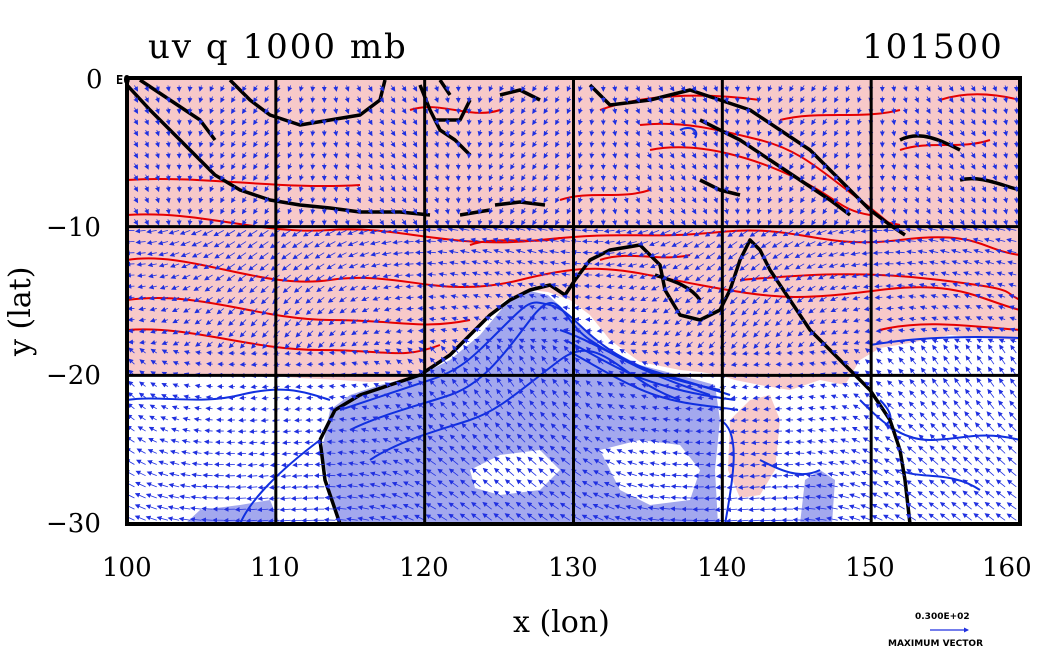 The image size is (1058, 653). Describe the element at coordinates (573, 568) in the screenshot. I see `x-tick-3: 130` at that location.